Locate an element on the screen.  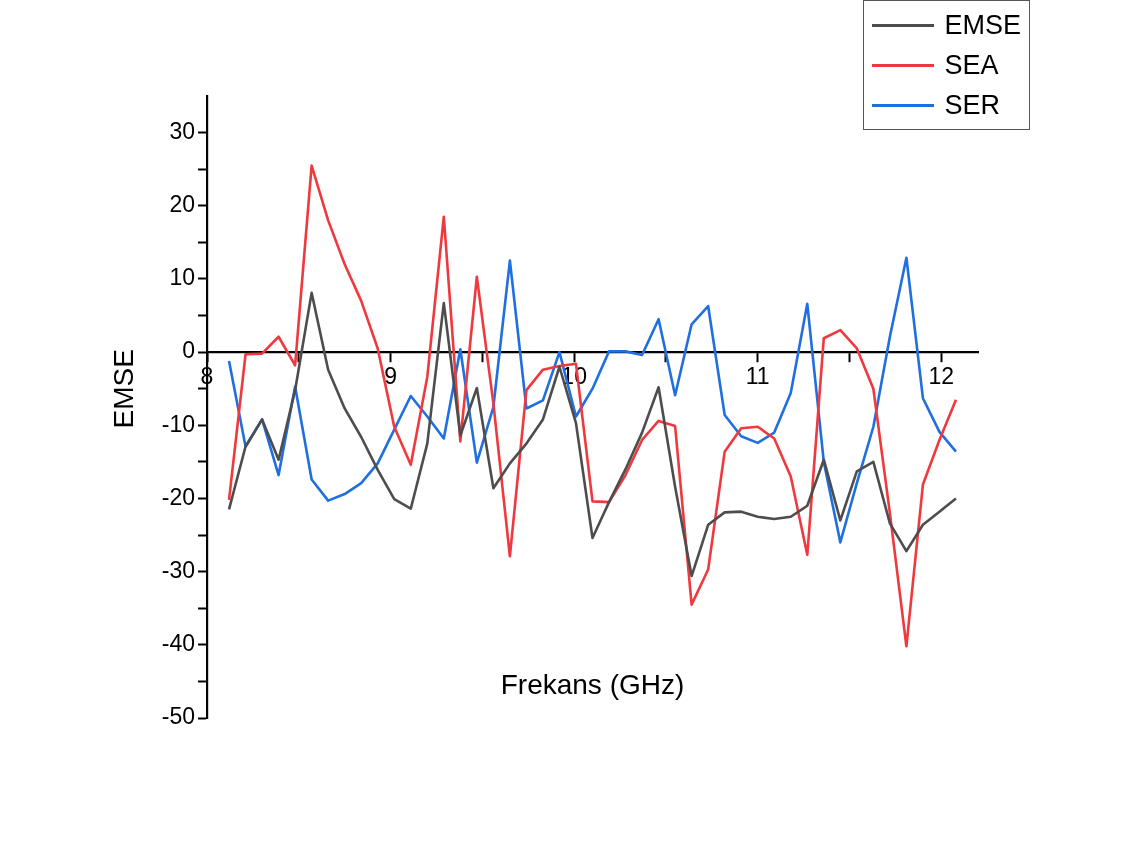
x-axis-title: Frekans (GHz) is located at coordinates (592, 684).